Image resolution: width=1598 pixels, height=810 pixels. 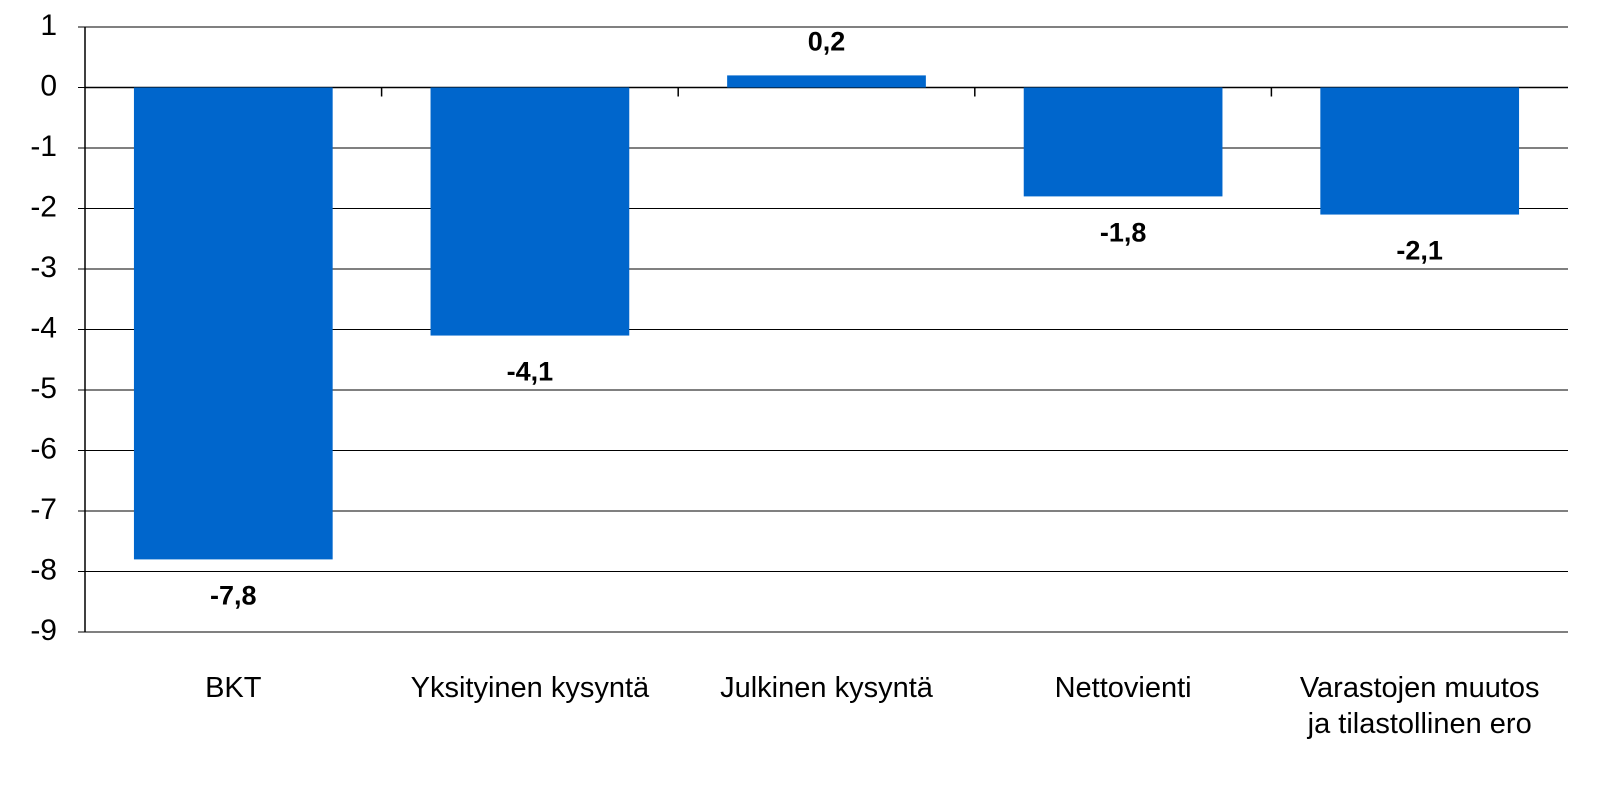 I want to click on y-tick-label: -6, so click(x=43, y=448).